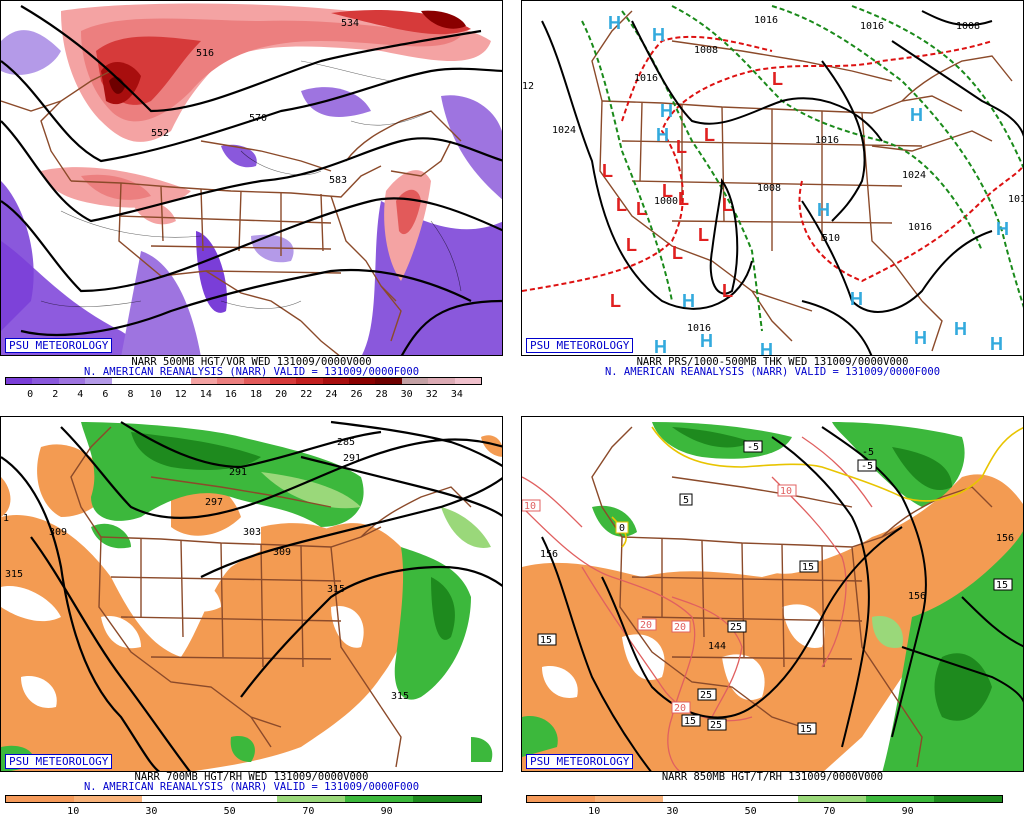  I want to click on colorbar-tick-label: 32, so click(432, 394).